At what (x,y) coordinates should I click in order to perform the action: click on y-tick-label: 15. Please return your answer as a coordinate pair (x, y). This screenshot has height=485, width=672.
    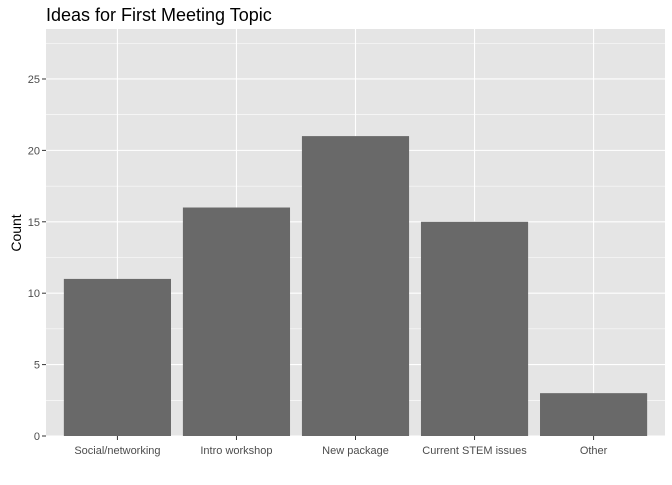
    Looking at the image, I should click on (34, 223).